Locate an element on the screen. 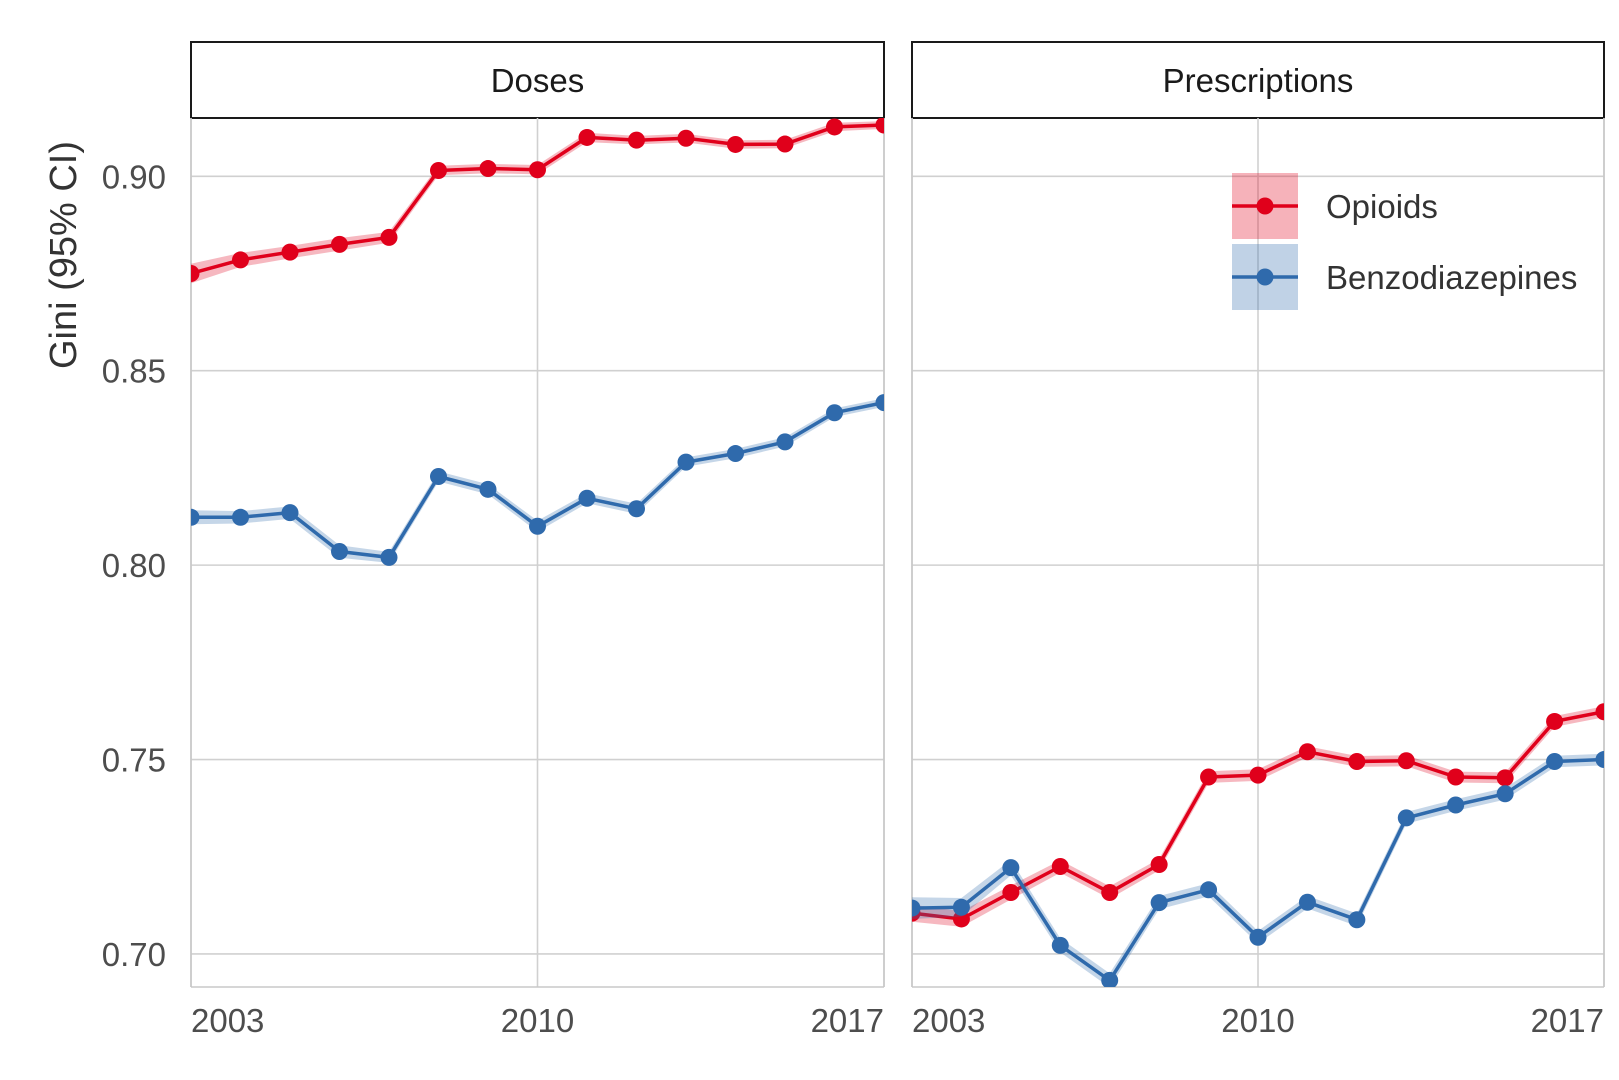 The height and width of the screenshot is (1080, 1619). strip-prescriptions is located at coordinates (1258, 80).